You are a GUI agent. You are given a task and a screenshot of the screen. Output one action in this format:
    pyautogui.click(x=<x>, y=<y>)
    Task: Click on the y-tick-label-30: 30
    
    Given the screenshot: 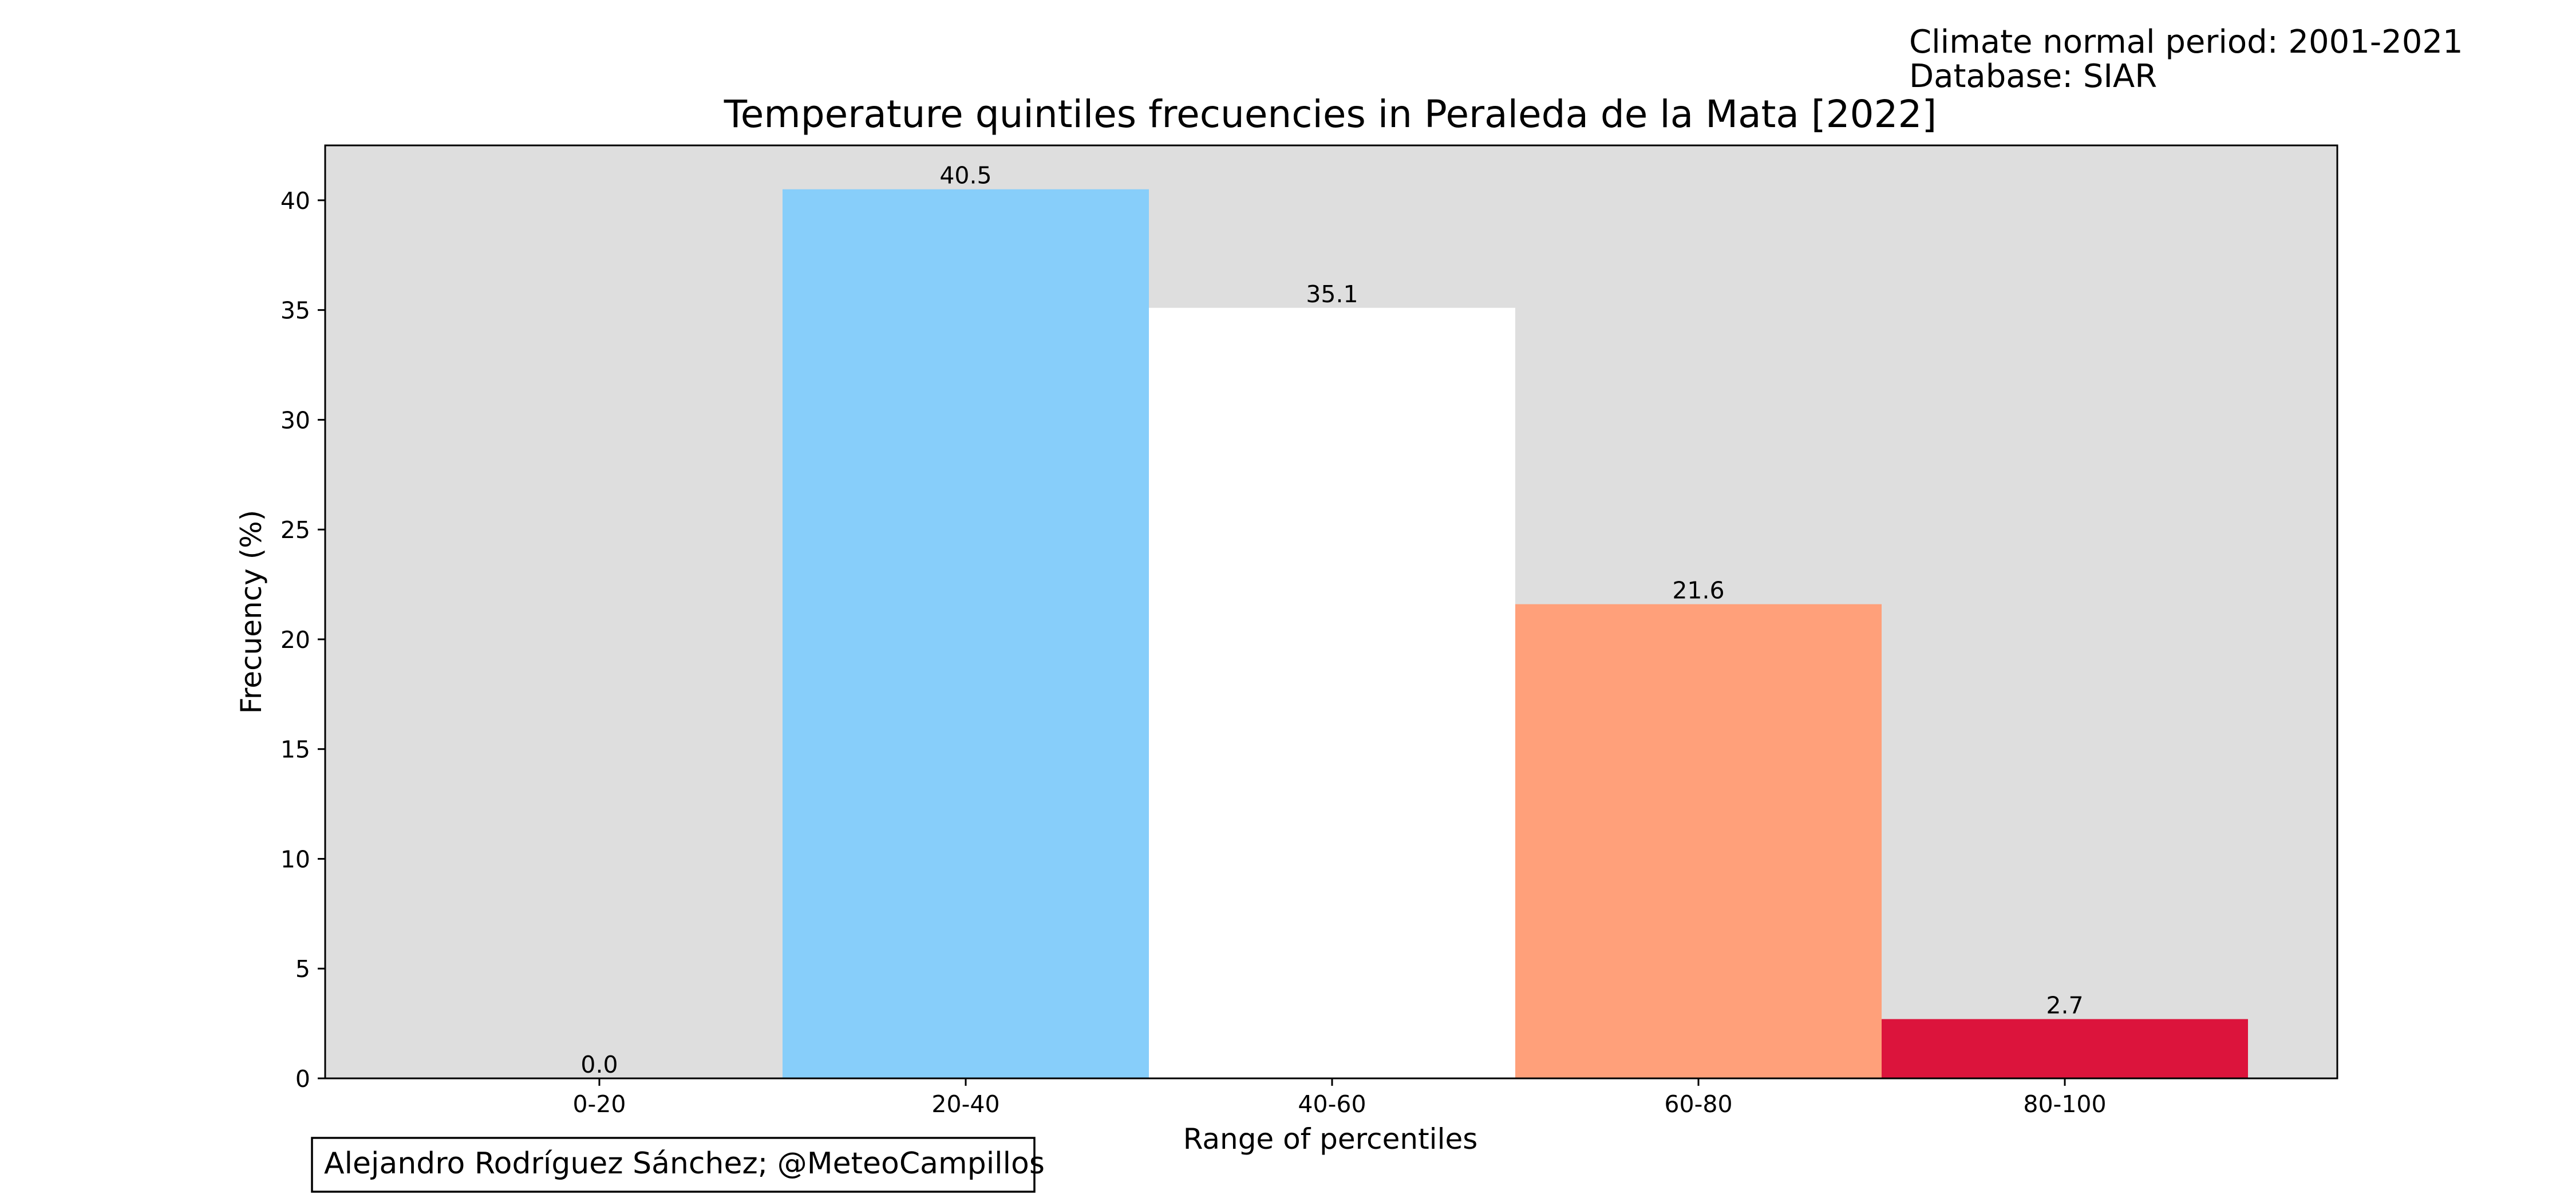 What is the action you would take?
    pyautogui.click(x=295, y=420)
    